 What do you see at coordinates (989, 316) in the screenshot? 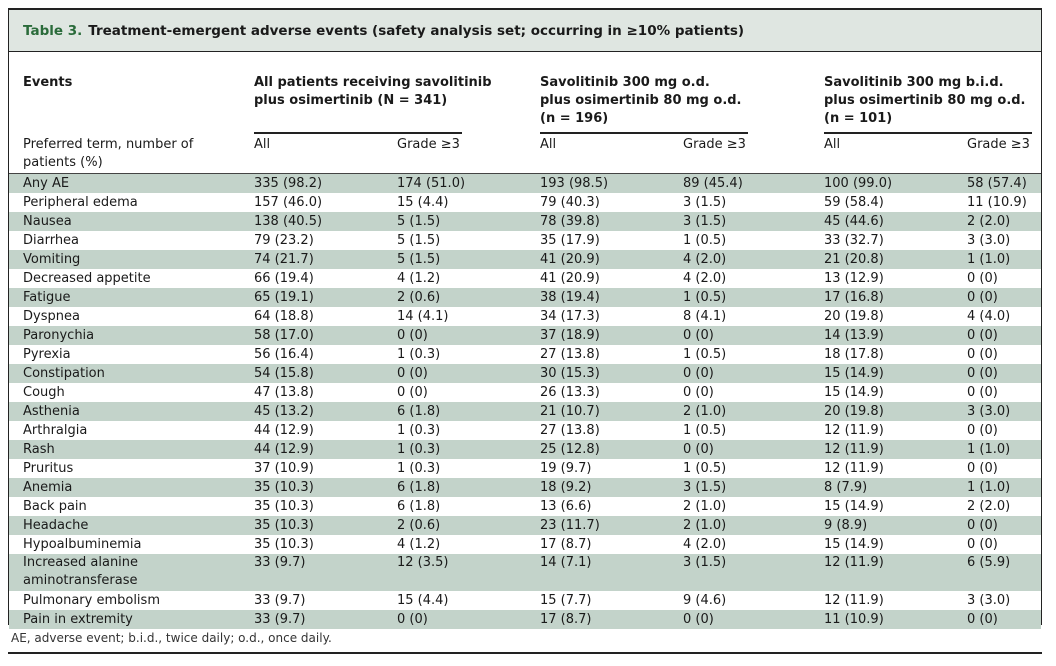
I see `table-cell: 4 (4.0)` at bounding box center [989, 316].